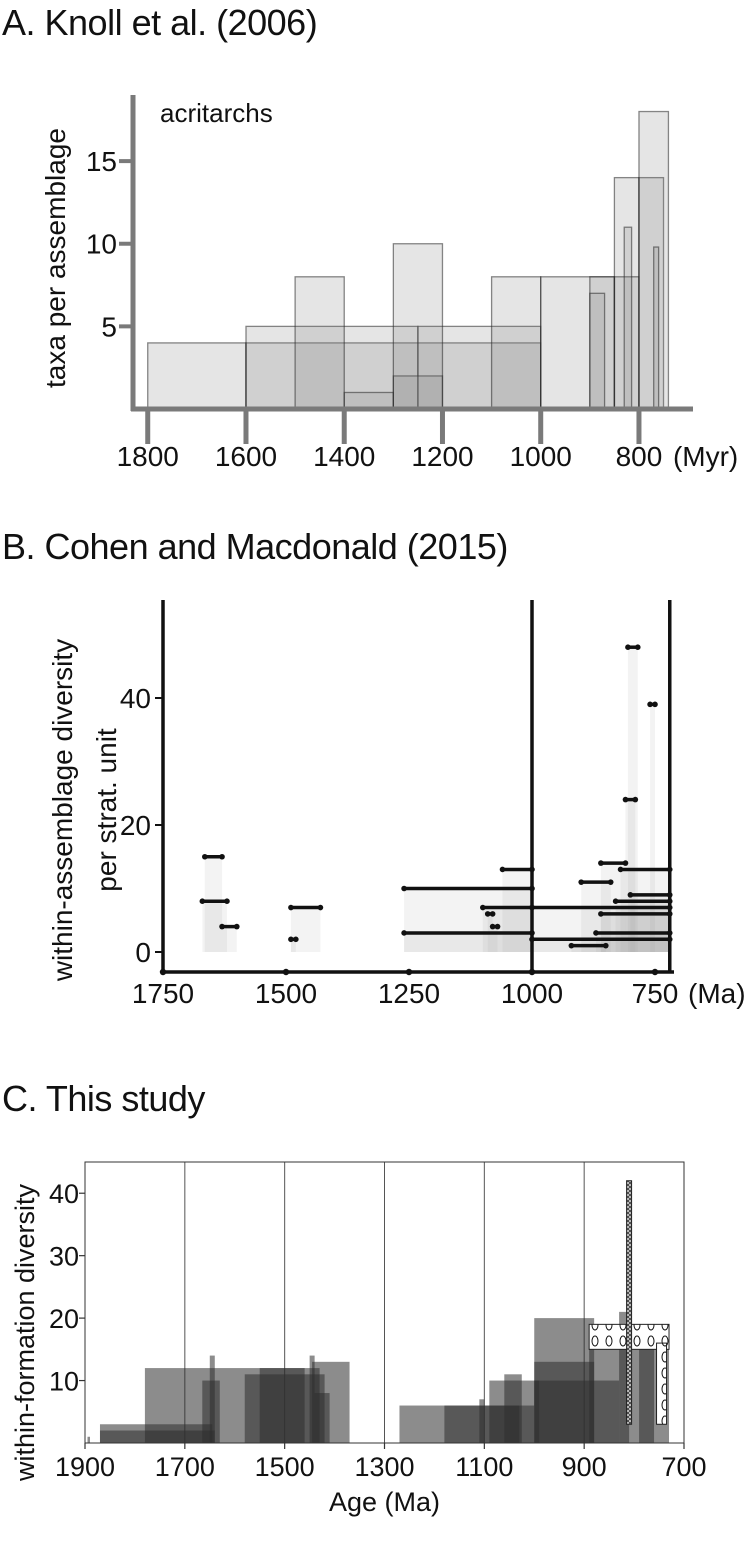 This screenshot has width=752, height=1547. I want to click on x-tick-label: 750, so click(655, 993).